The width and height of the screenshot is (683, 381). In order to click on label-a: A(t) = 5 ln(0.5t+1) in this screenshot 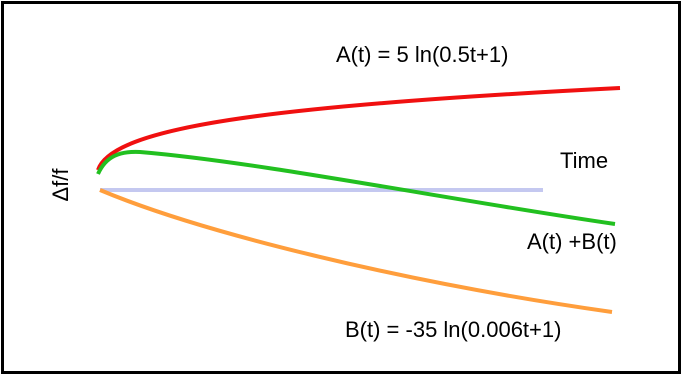, I will do `click(422, 54)`.